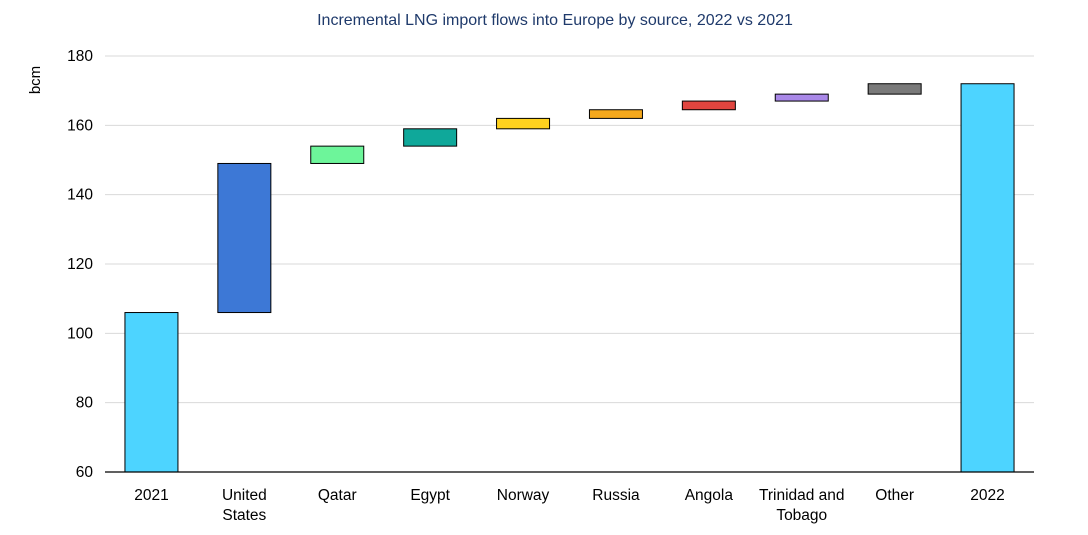  Describe the element at coordinates (35, 80) in the screenshot. I see `y-axis-label: bcm` at that location.